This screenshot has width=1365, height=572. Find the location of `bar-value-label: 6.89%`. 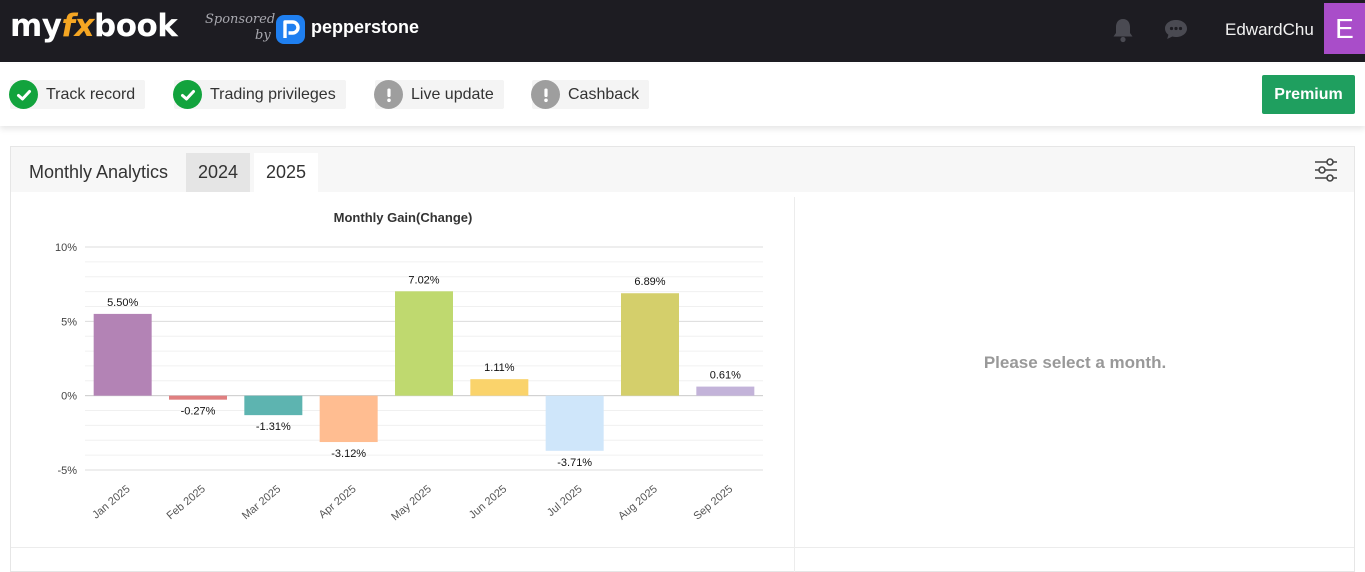

bar-value-label: 6.89% is located at coordinates (649, 282).